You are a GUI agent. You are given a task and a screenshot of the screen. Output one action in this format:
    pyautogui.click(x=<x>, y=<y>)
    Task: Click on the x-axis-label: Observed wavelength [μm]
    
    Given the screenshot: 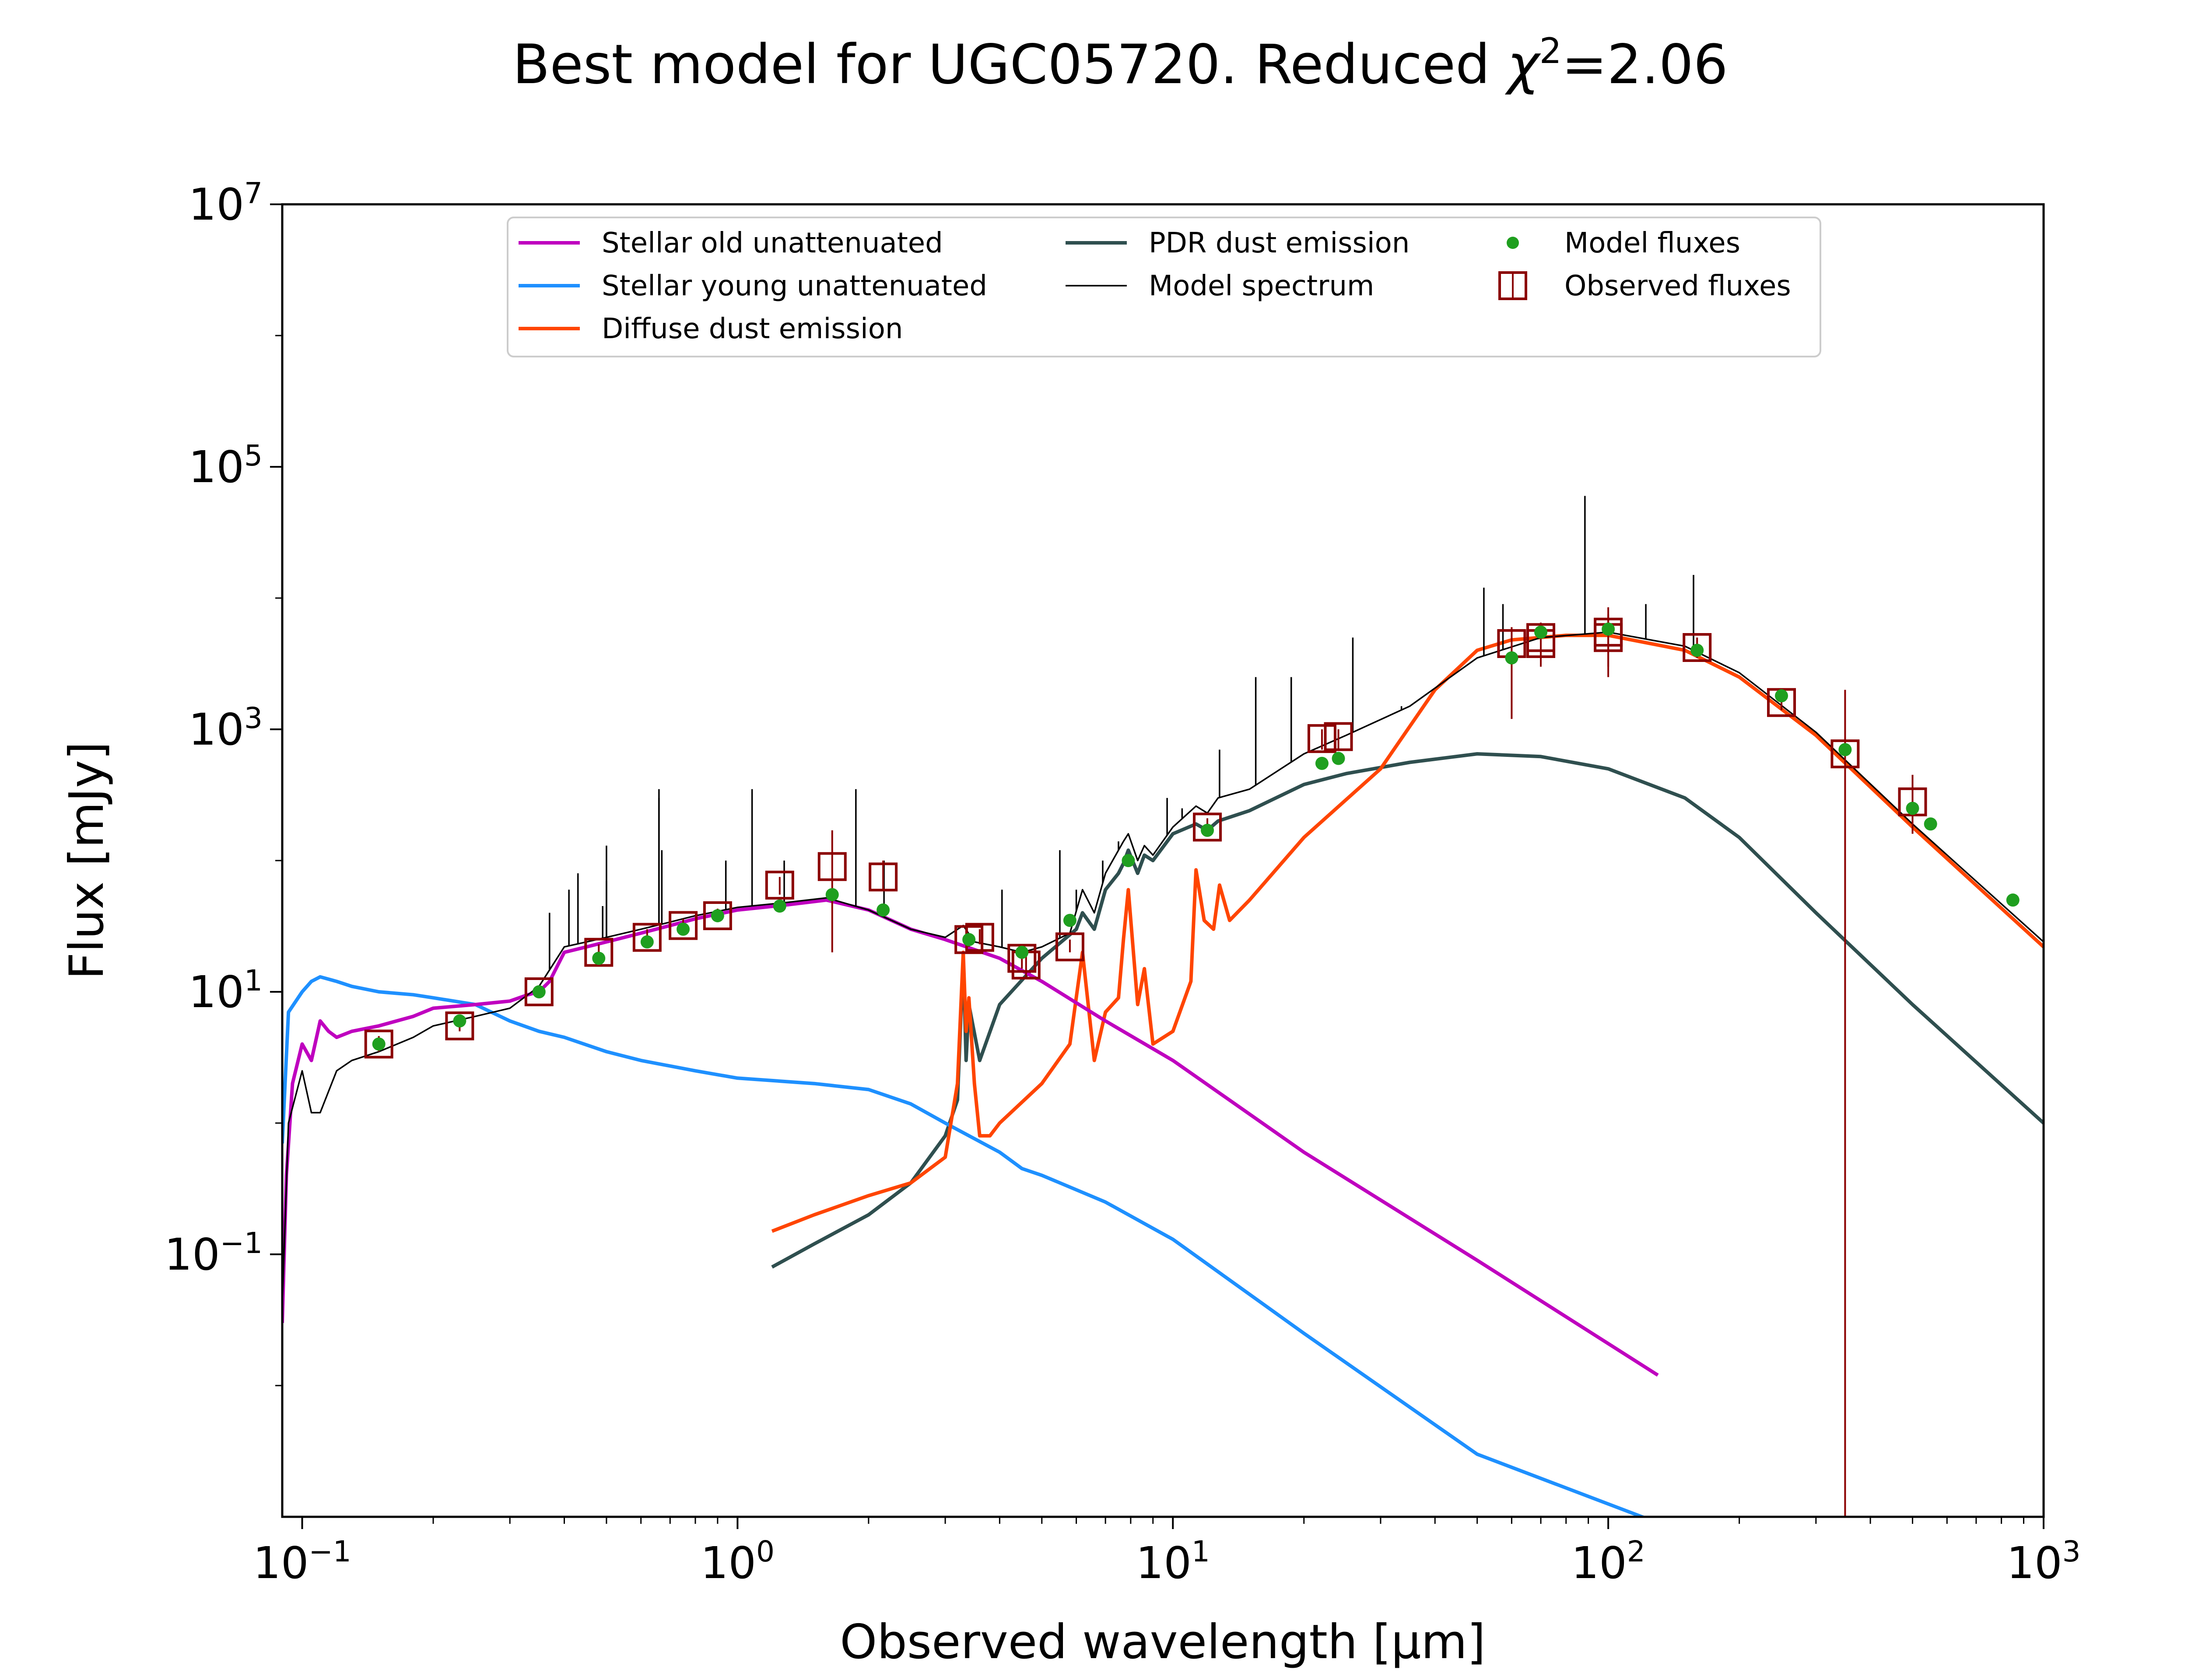 What is the action you would take?
    pyautogui.click(x=1163, y=1642)
    